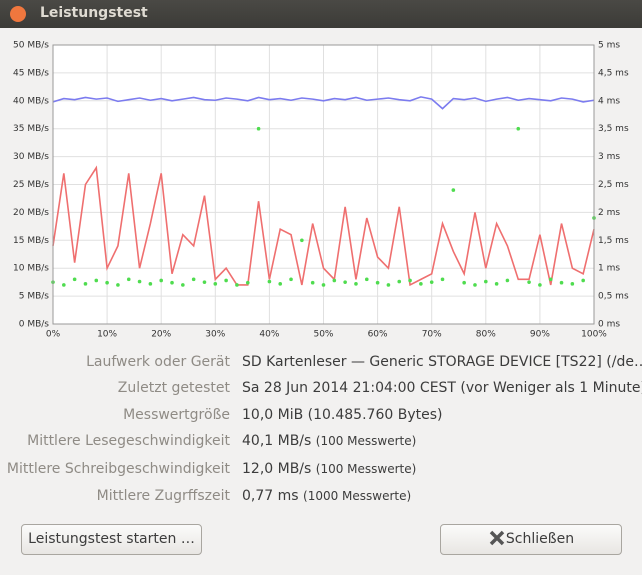 This screenshot has width=642, height=575. I want to click on detail-label: Messwertgröße, so click(176, 415).